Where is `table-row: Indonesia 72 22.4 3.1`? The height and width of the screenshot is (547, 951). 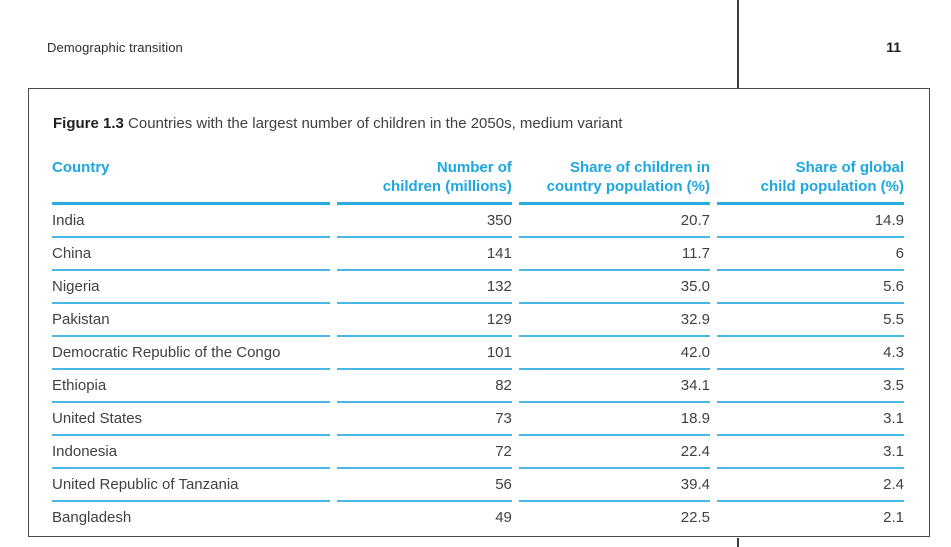 table-row: Indonesia 72 22.4 3.1 is located at coordinates (478, 452).